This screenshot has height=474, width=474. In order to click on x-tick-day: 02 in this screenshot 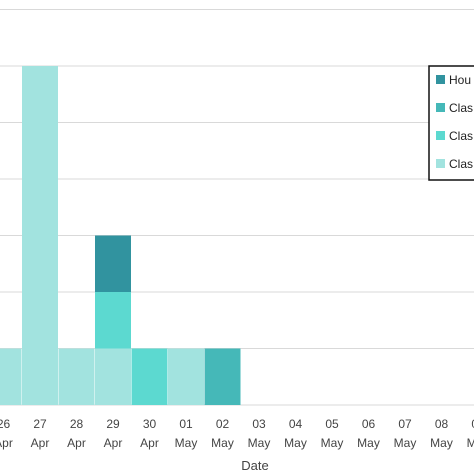, I will do `click(223, 424)`.